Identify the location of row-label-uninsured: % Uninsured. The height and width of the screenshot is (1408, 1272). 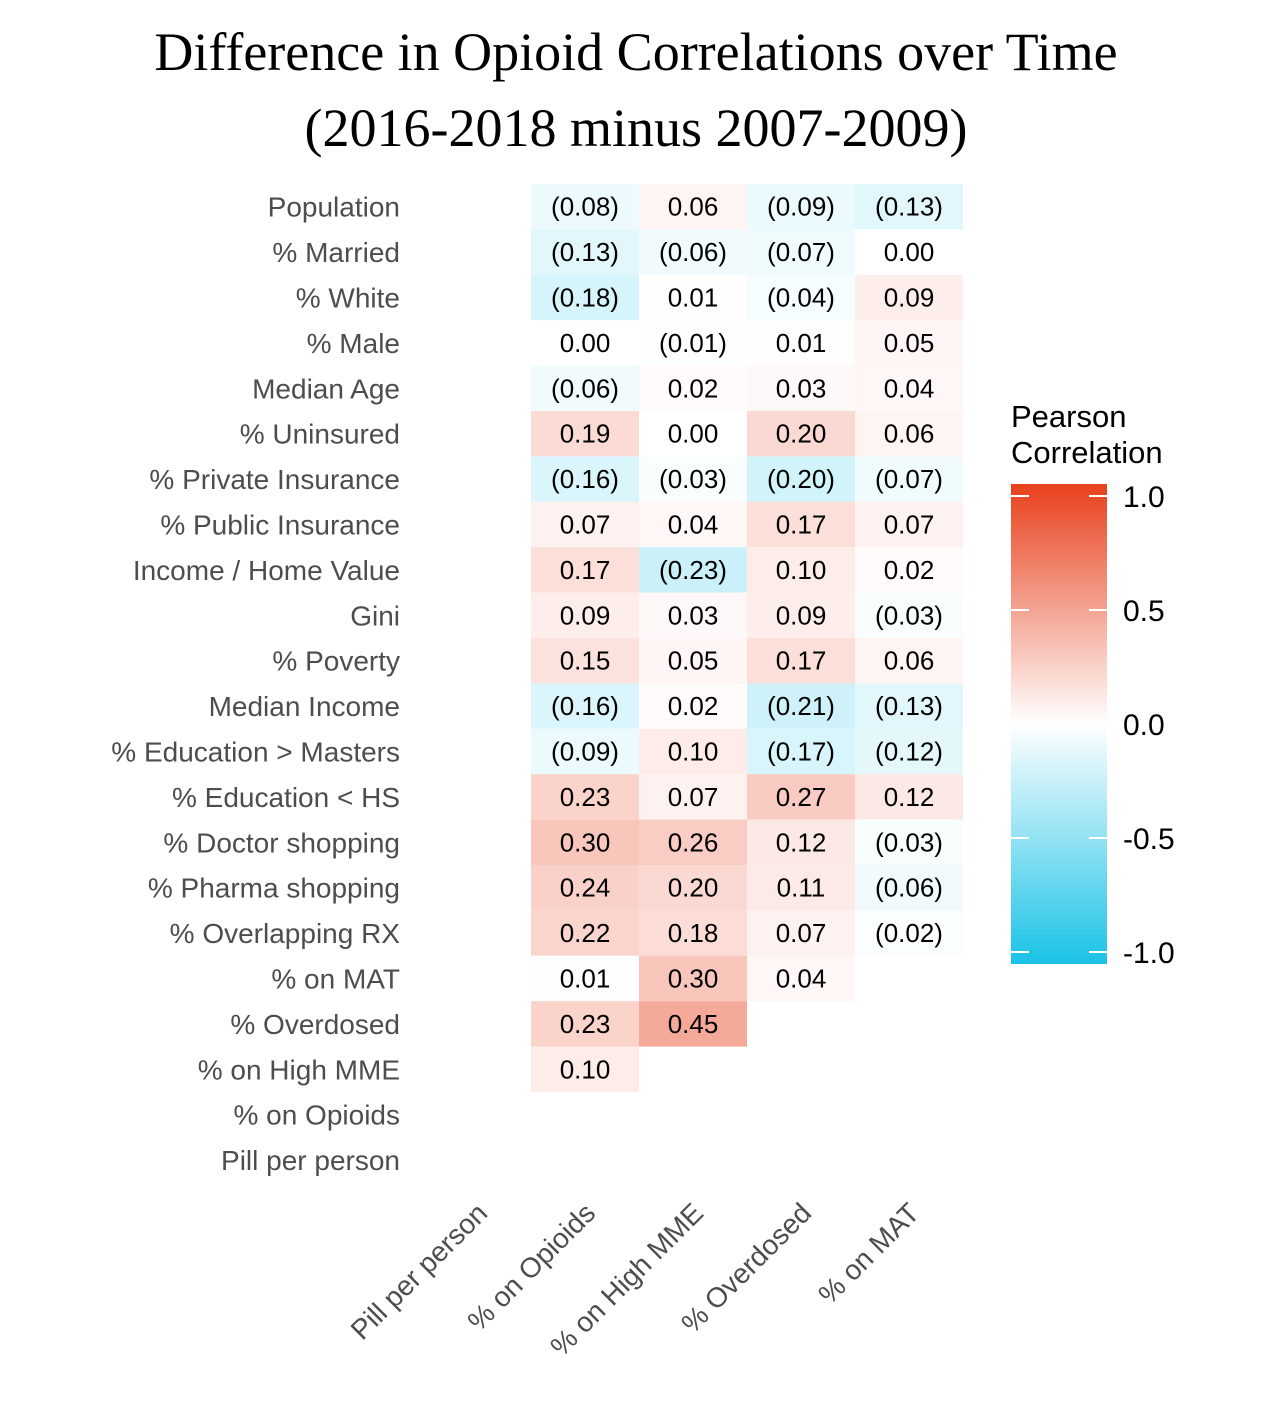
(320, 434).